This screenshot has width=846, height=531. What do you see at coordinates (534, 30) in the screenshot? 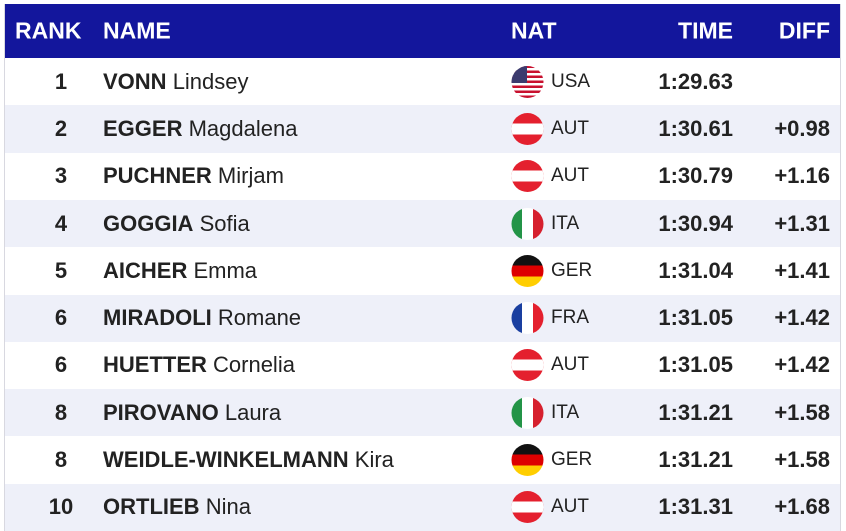
I see `header-cell: NAT` at bounding box center [534, 30].